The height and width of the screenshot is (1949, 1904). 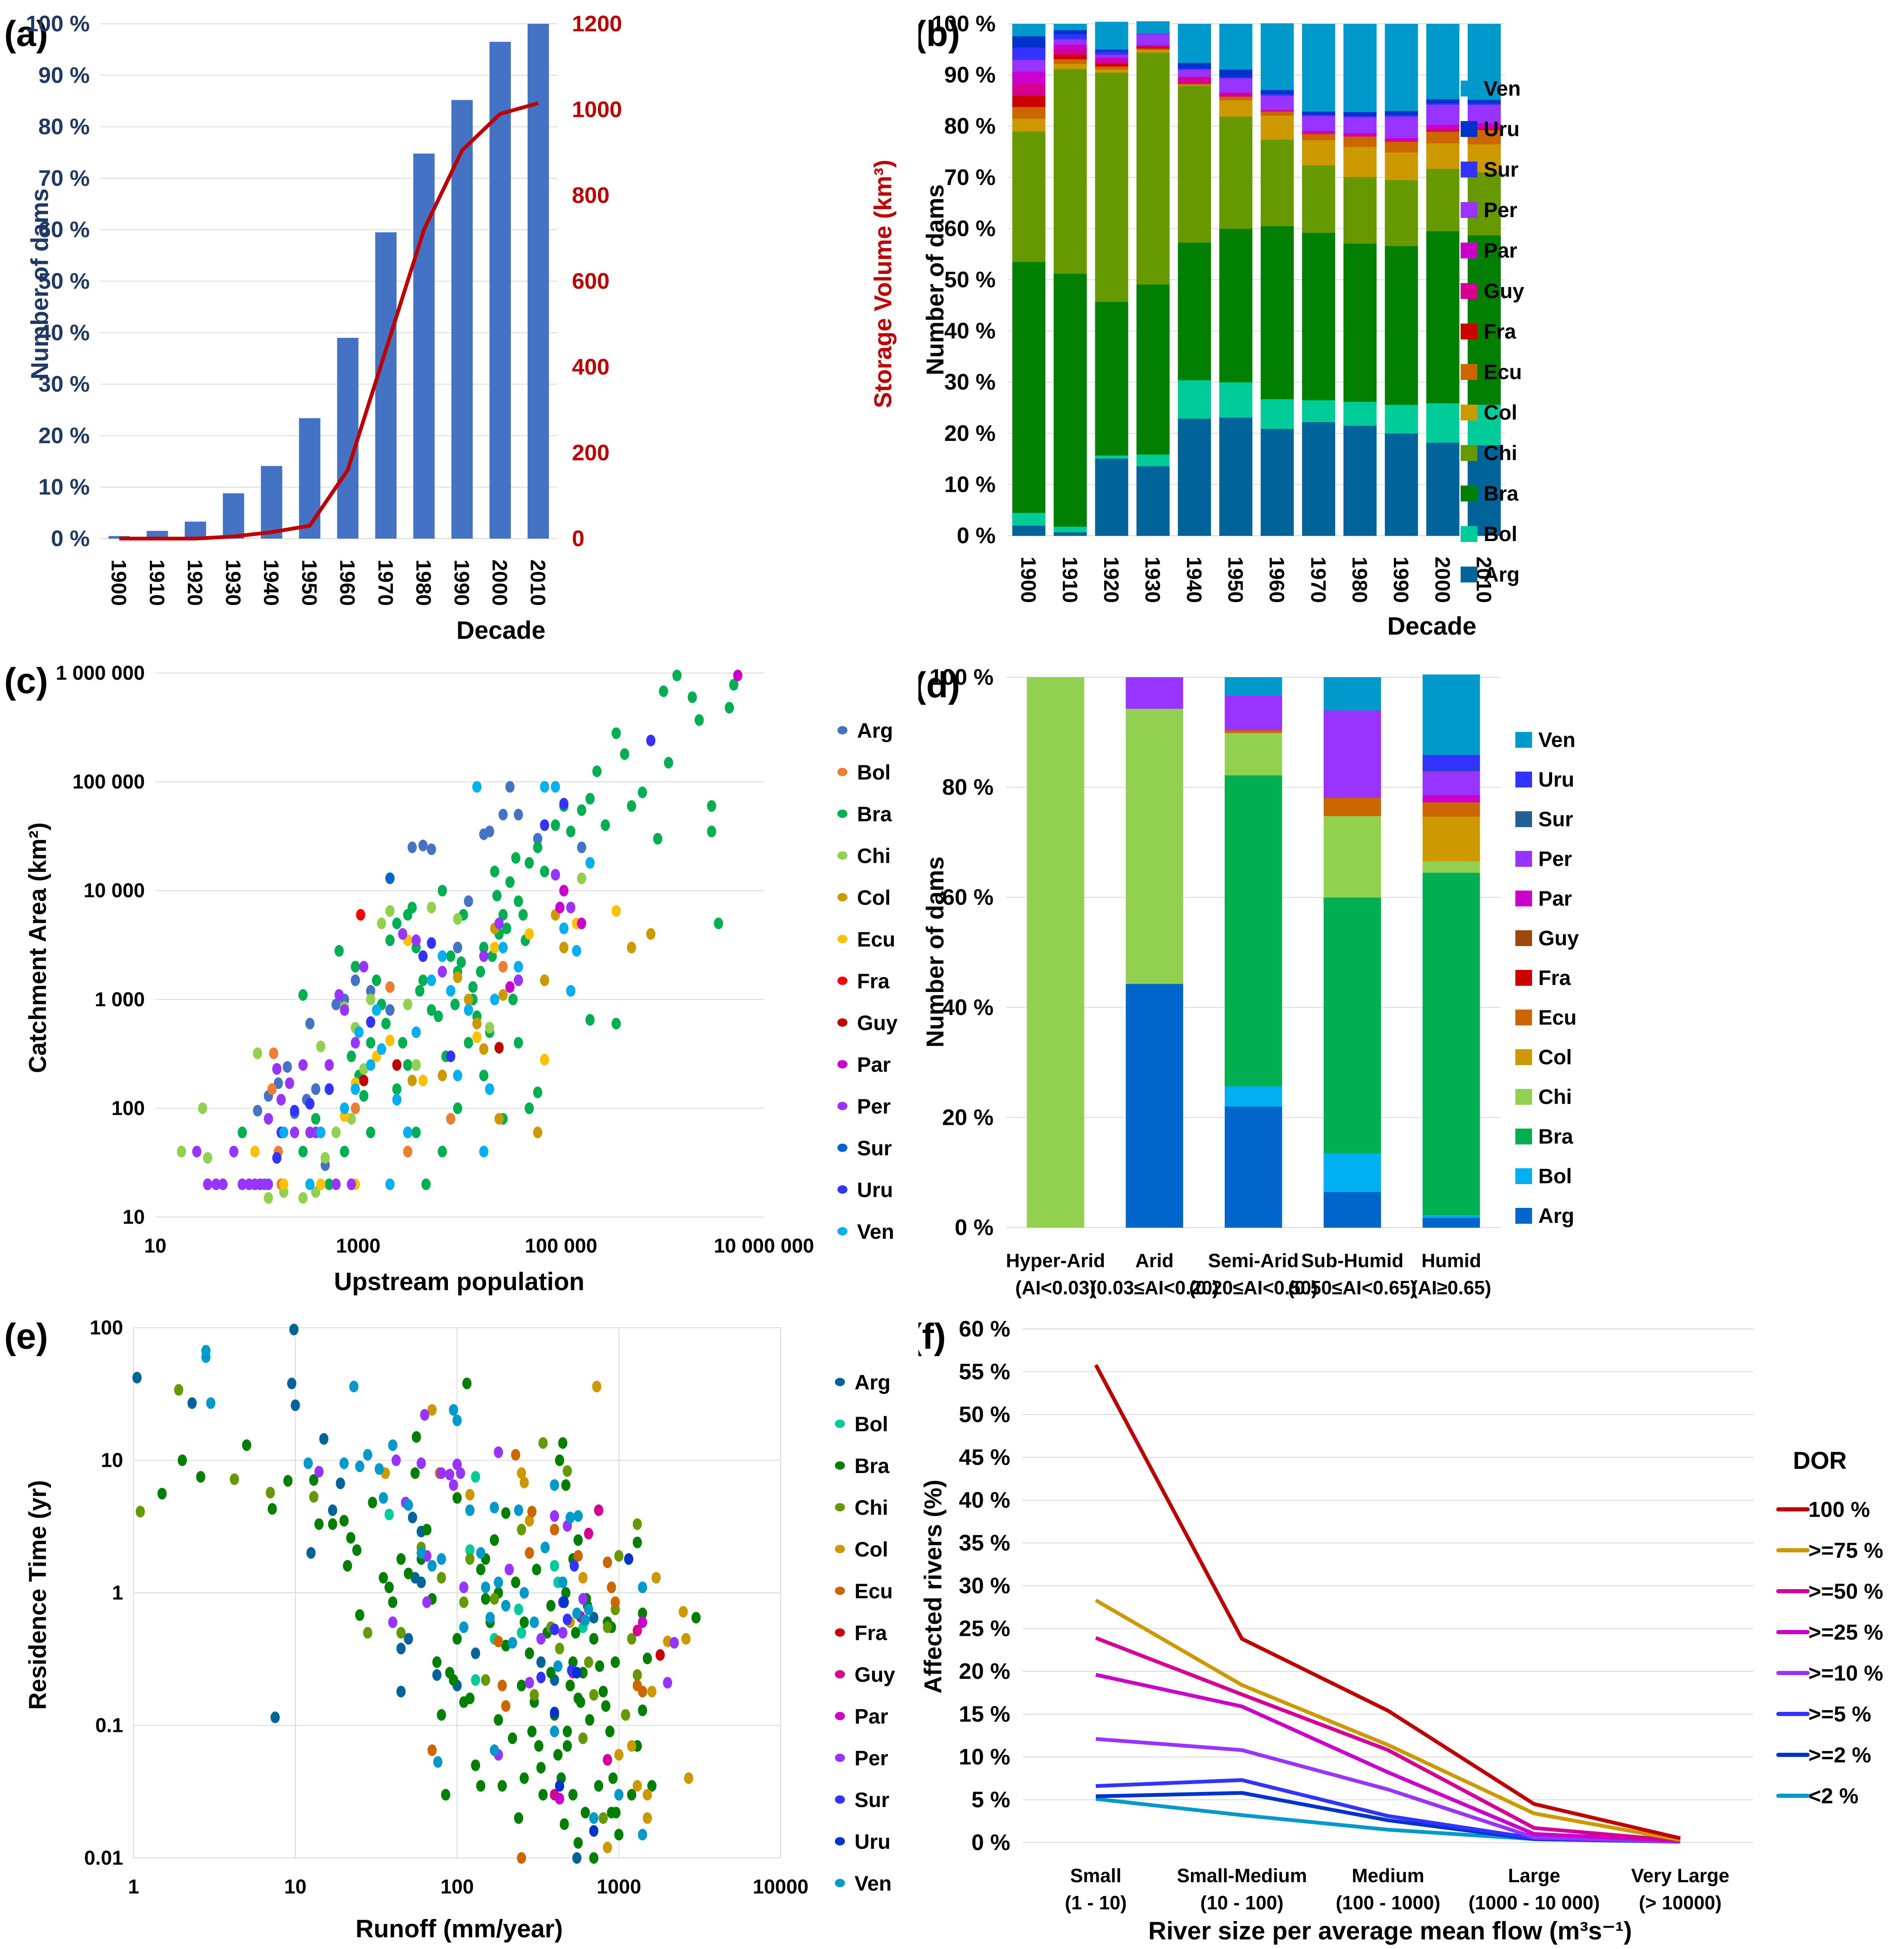 What do you see at coordinates (936, 952) in the screenshot?
I see `panel-d-y-axis-title: Number of dams` at bounding box center [936, 952].